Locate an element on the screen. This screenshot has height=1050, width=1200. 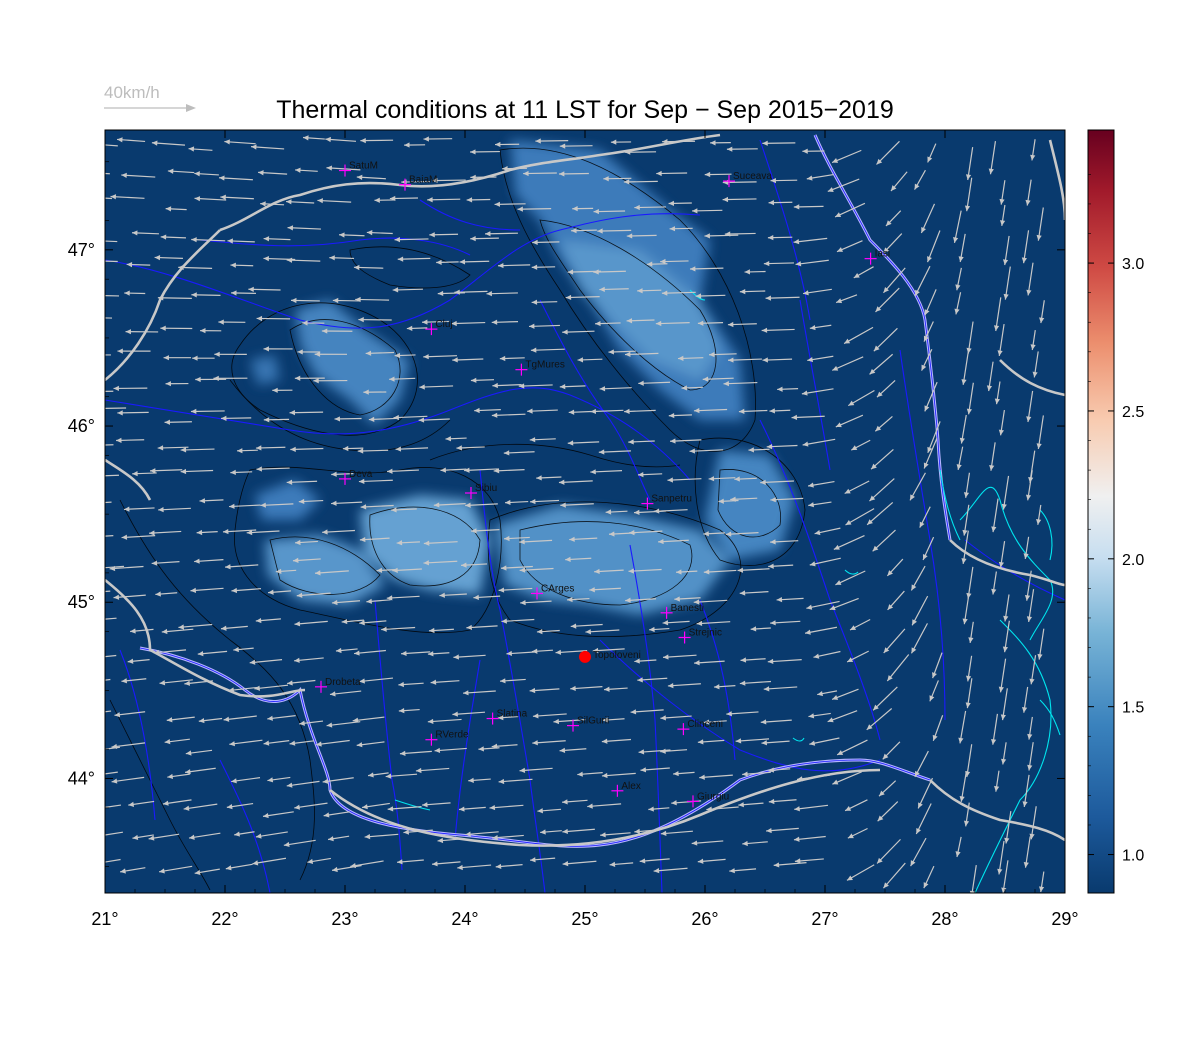
city-baiam: BaiaM is located at coordinates (418, 183).